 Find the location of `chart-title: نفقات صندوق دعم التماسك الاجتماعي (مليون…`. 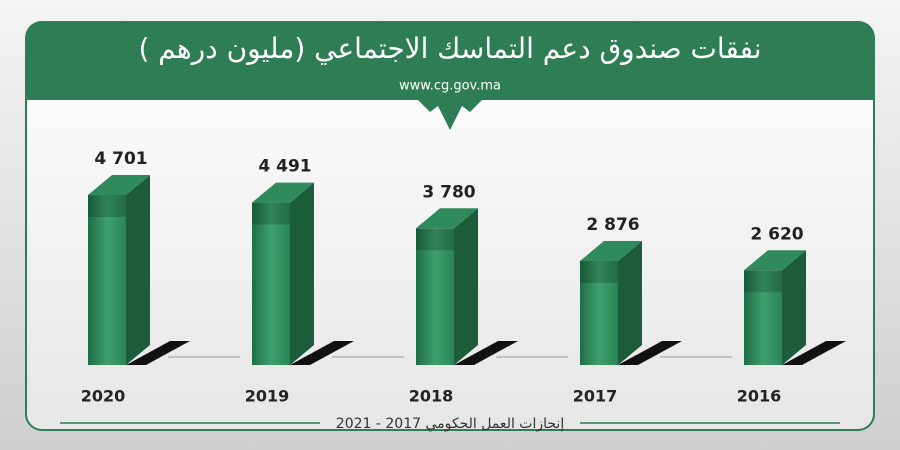

chart-title: نفقات صندوق دعم التماسك الاجتماعي (مليون… is located at coordinates (449, 48).